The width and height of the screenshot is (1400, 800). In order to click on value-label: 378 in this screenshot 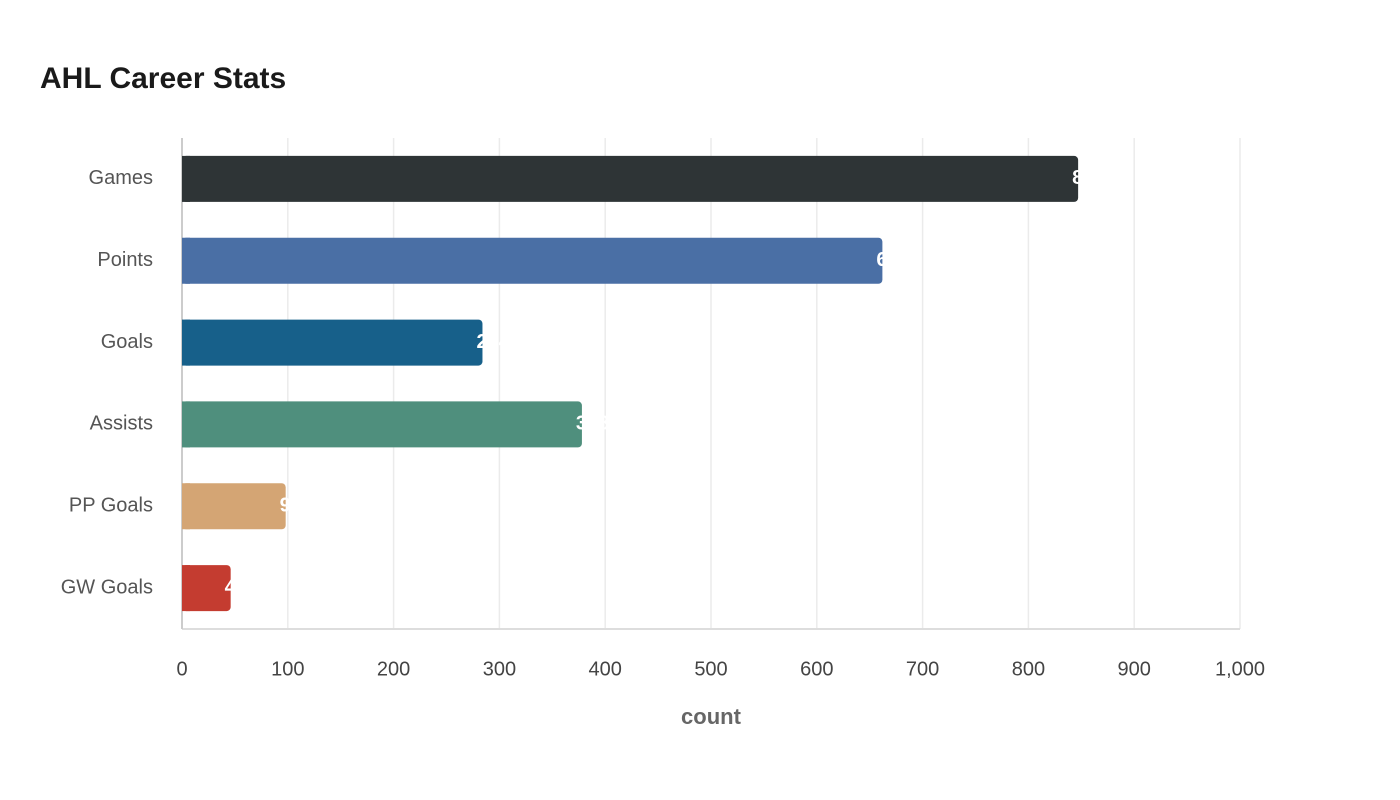, I will do `click(592, 424)`.